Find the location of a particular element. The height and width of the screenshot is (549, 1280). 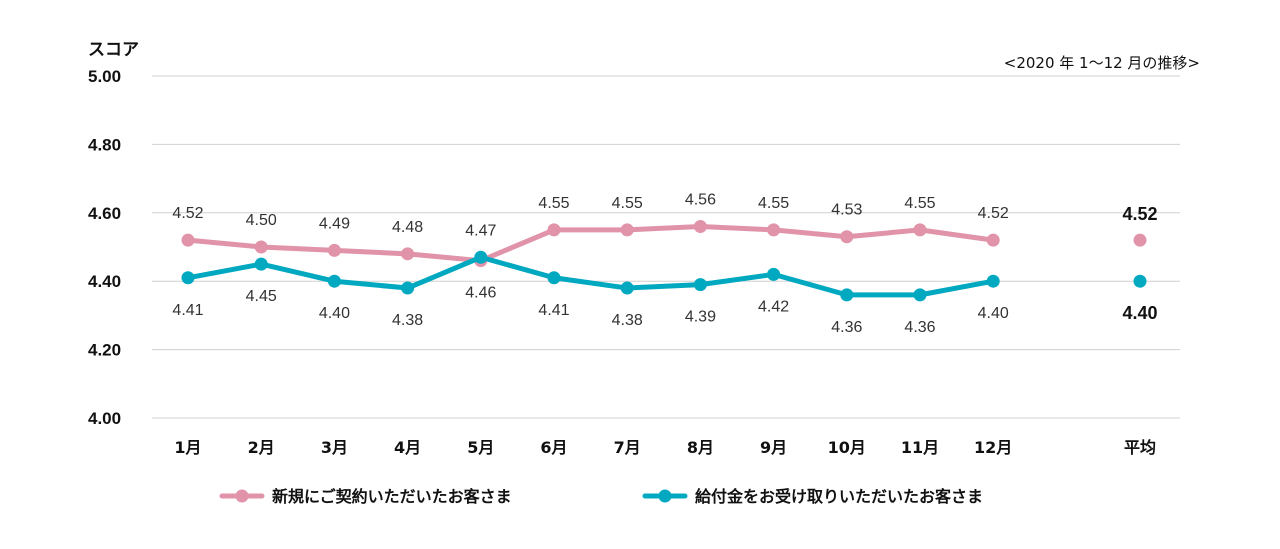

x-tick-label-average: 平均 is located at coordinates (1140, 447).